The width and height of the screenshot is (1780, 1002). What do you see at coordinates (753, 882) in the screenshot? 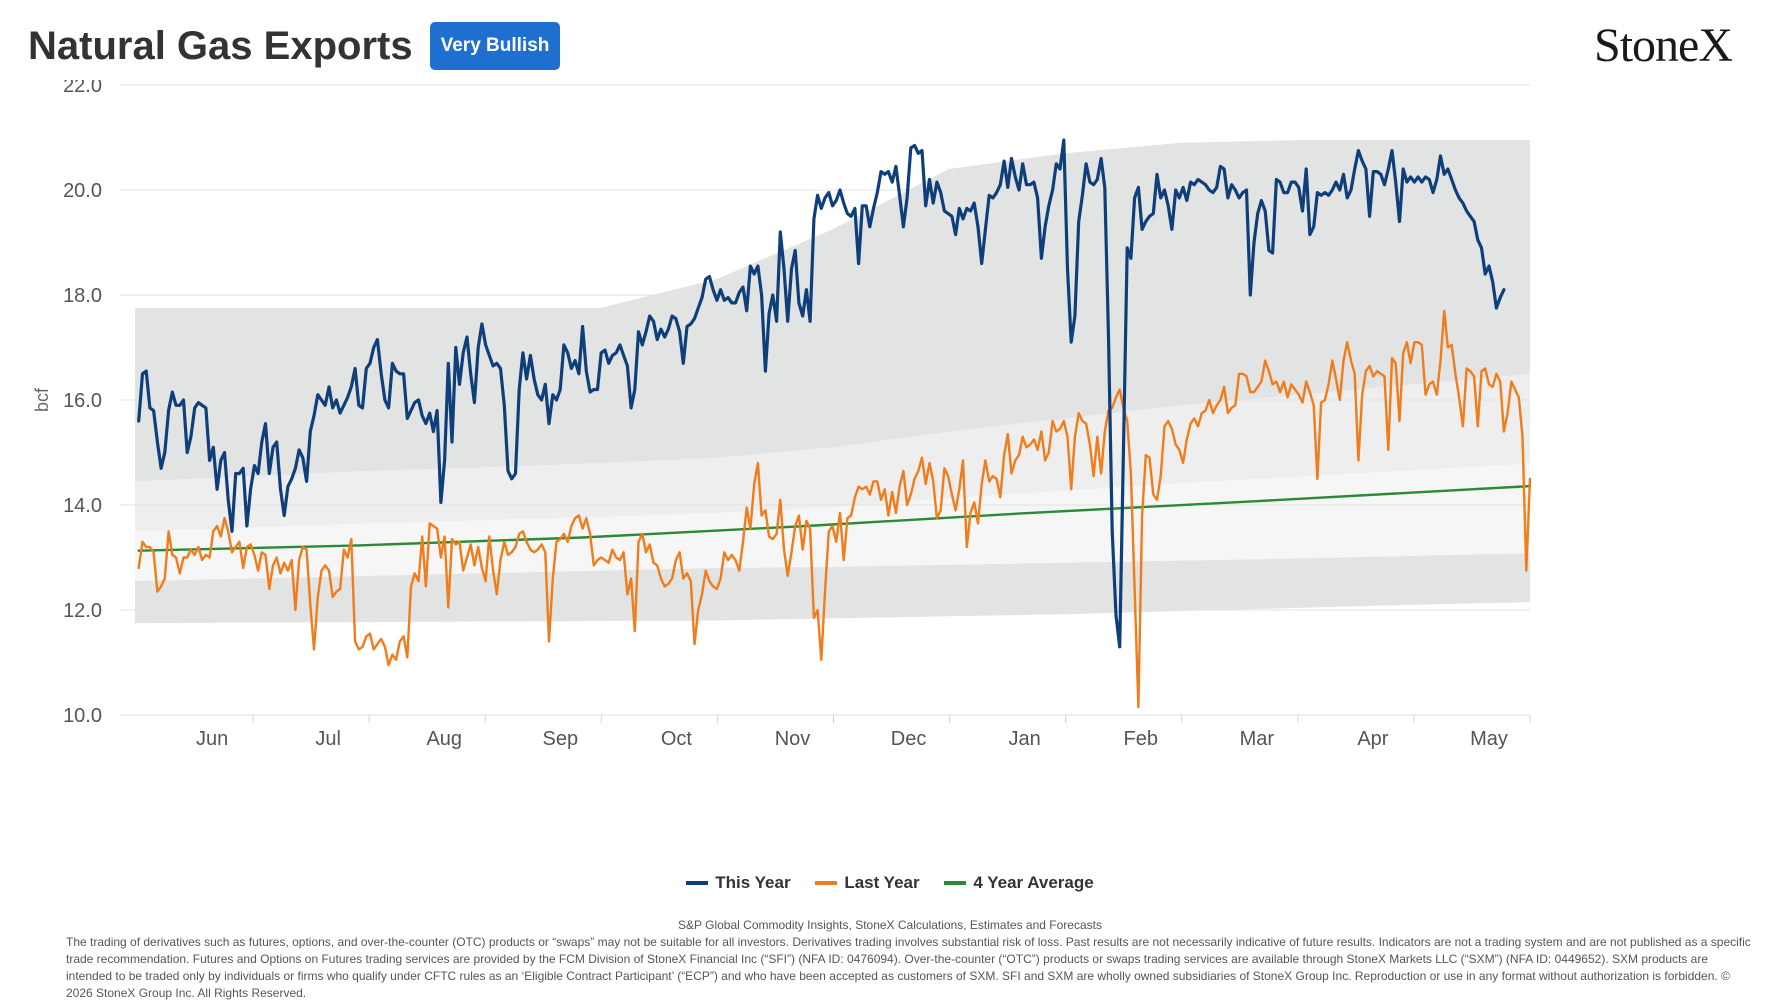
I see `legend-label-this-year: This Year` at bounding box center [753, 882].